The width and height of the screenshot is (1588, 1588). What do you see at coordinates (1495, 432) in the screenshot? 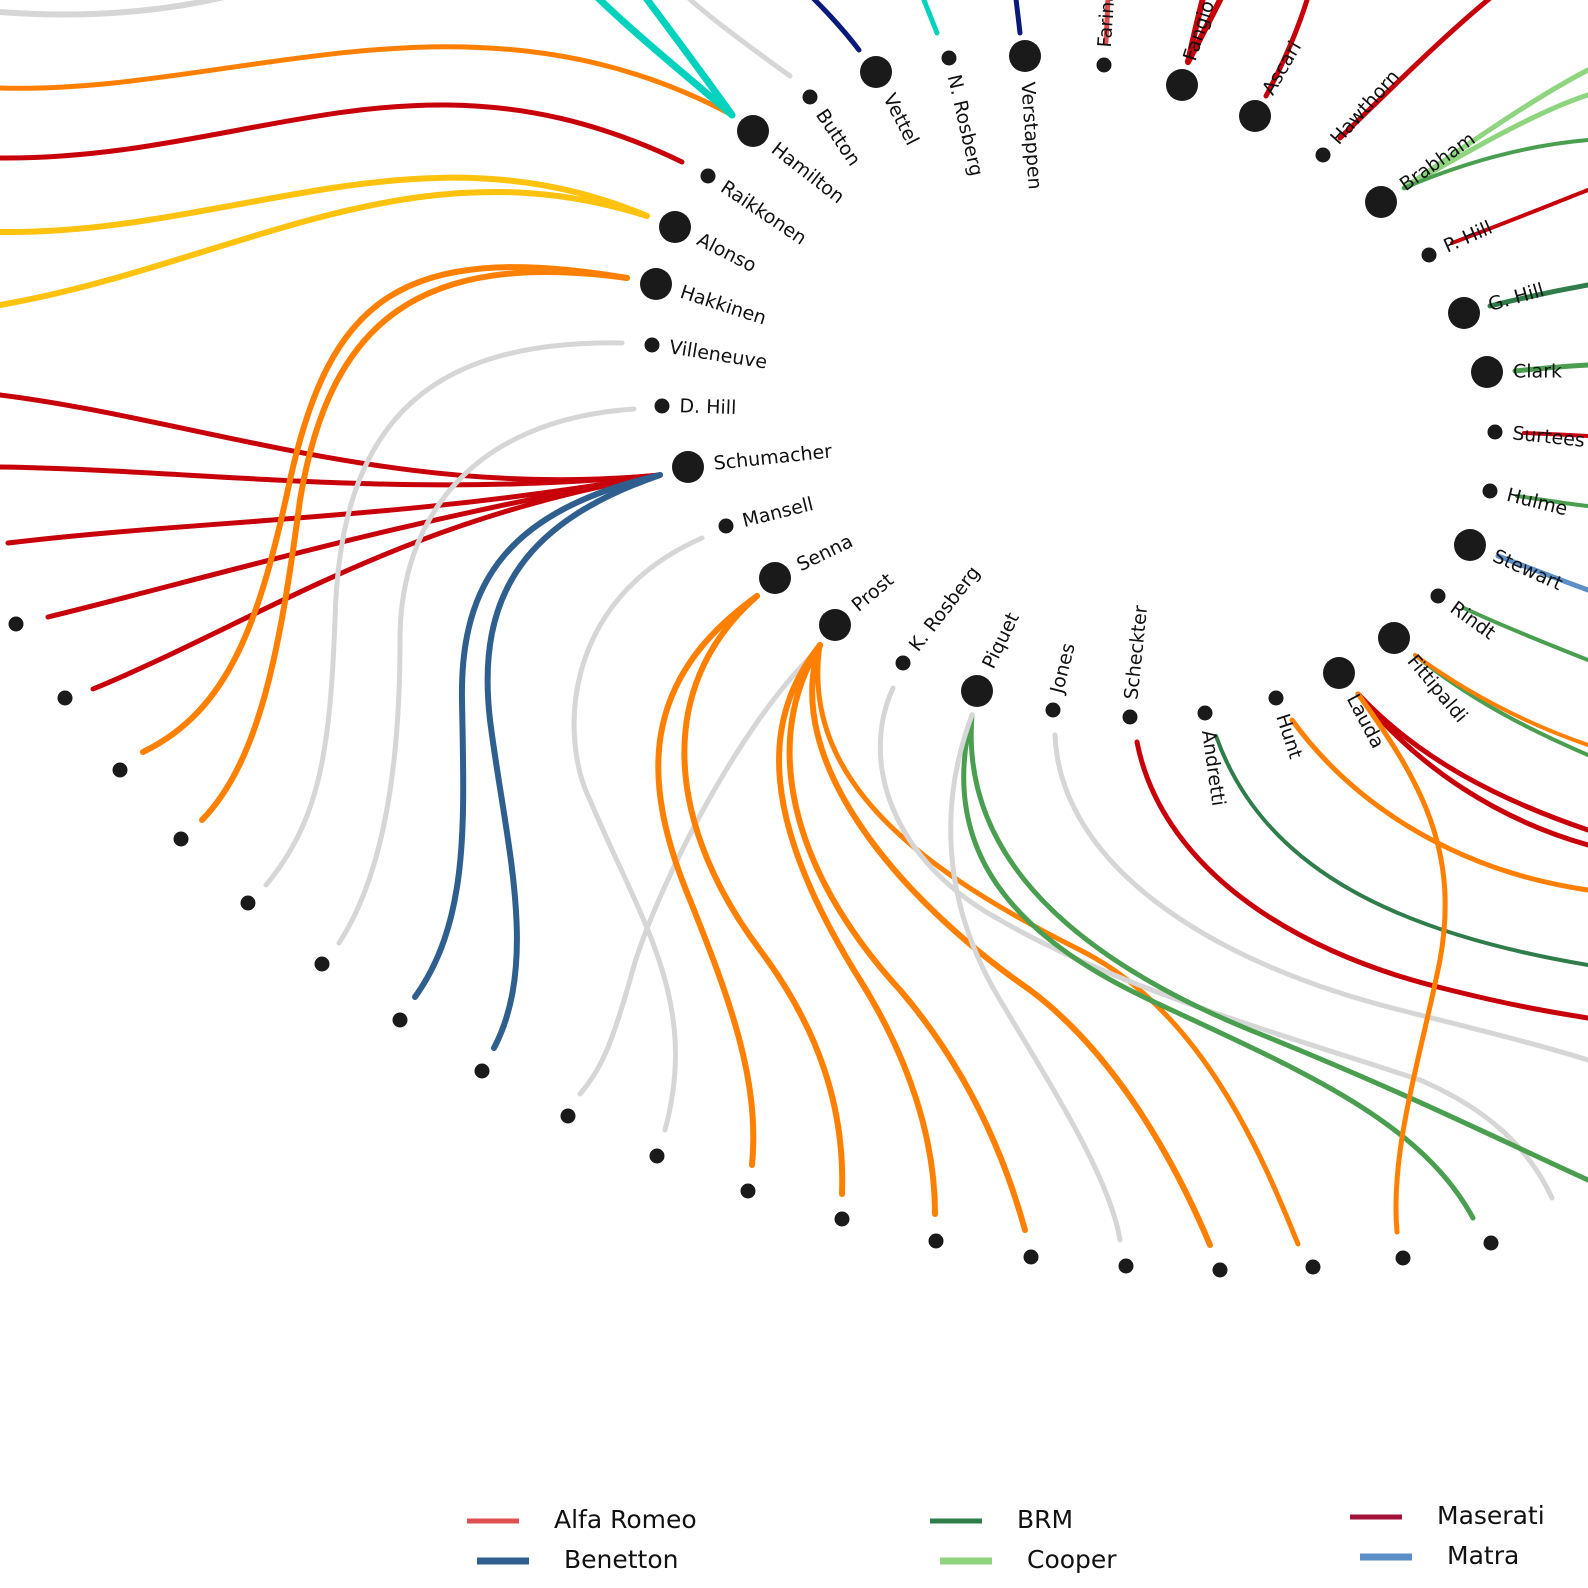
I see `driver-node-surtees` at bounding box center [1495, 432].